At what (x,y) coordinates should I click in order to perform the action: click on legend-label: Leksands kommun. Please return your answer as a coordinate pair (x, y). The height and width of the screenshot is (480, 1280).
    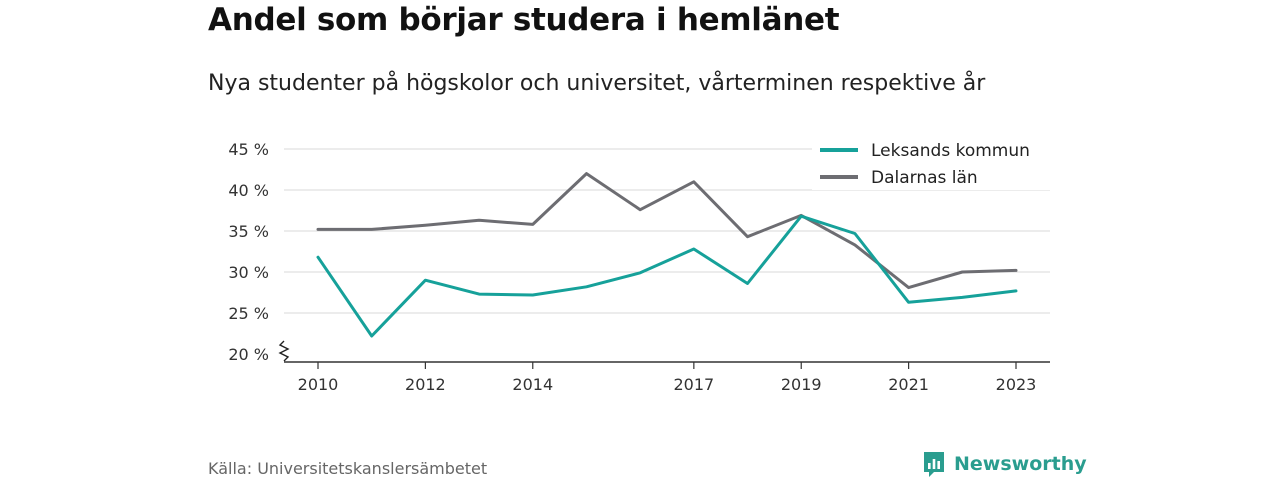
    Looking at the image, I should click on (950, 151).